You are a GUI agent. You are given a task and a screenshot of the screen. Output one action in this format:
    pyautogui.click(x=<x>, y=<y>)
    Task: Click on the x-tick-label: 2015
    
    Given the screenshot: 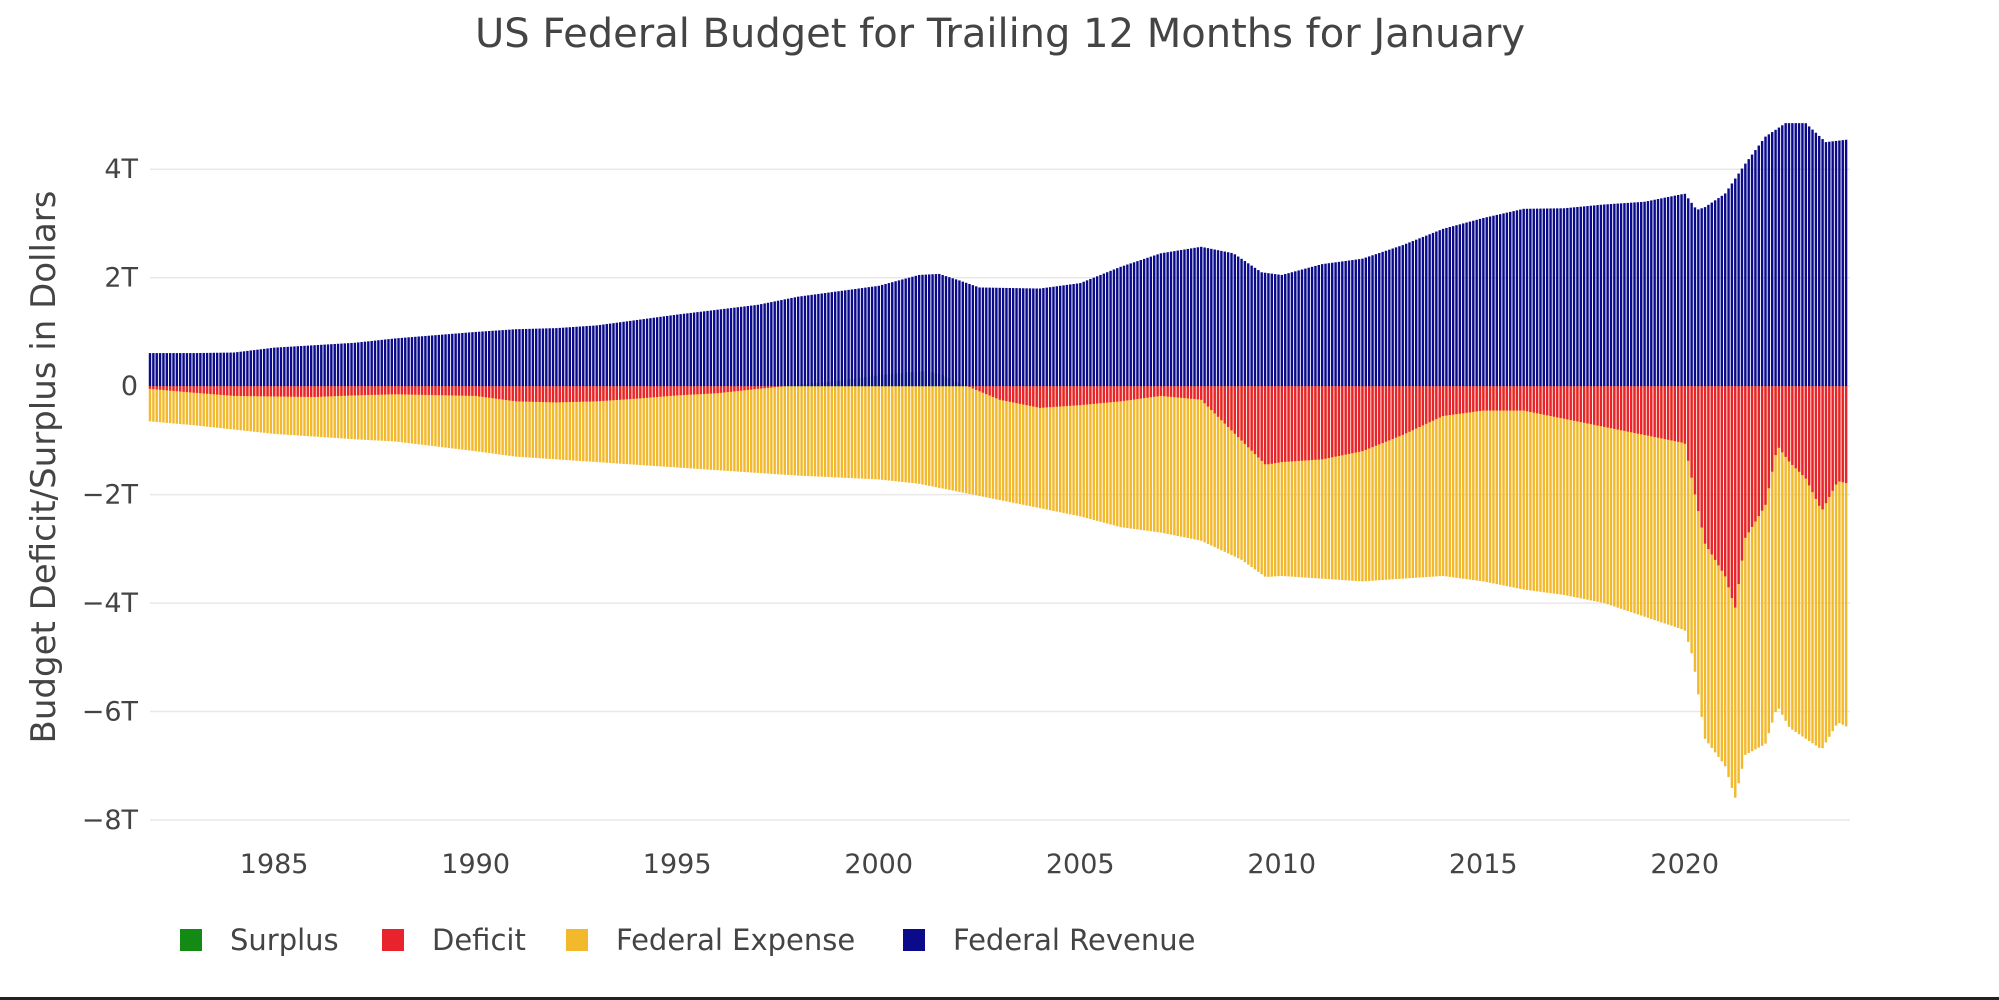 What is the action you would take?
    pyautogui.click(x=1483, y=864)
    